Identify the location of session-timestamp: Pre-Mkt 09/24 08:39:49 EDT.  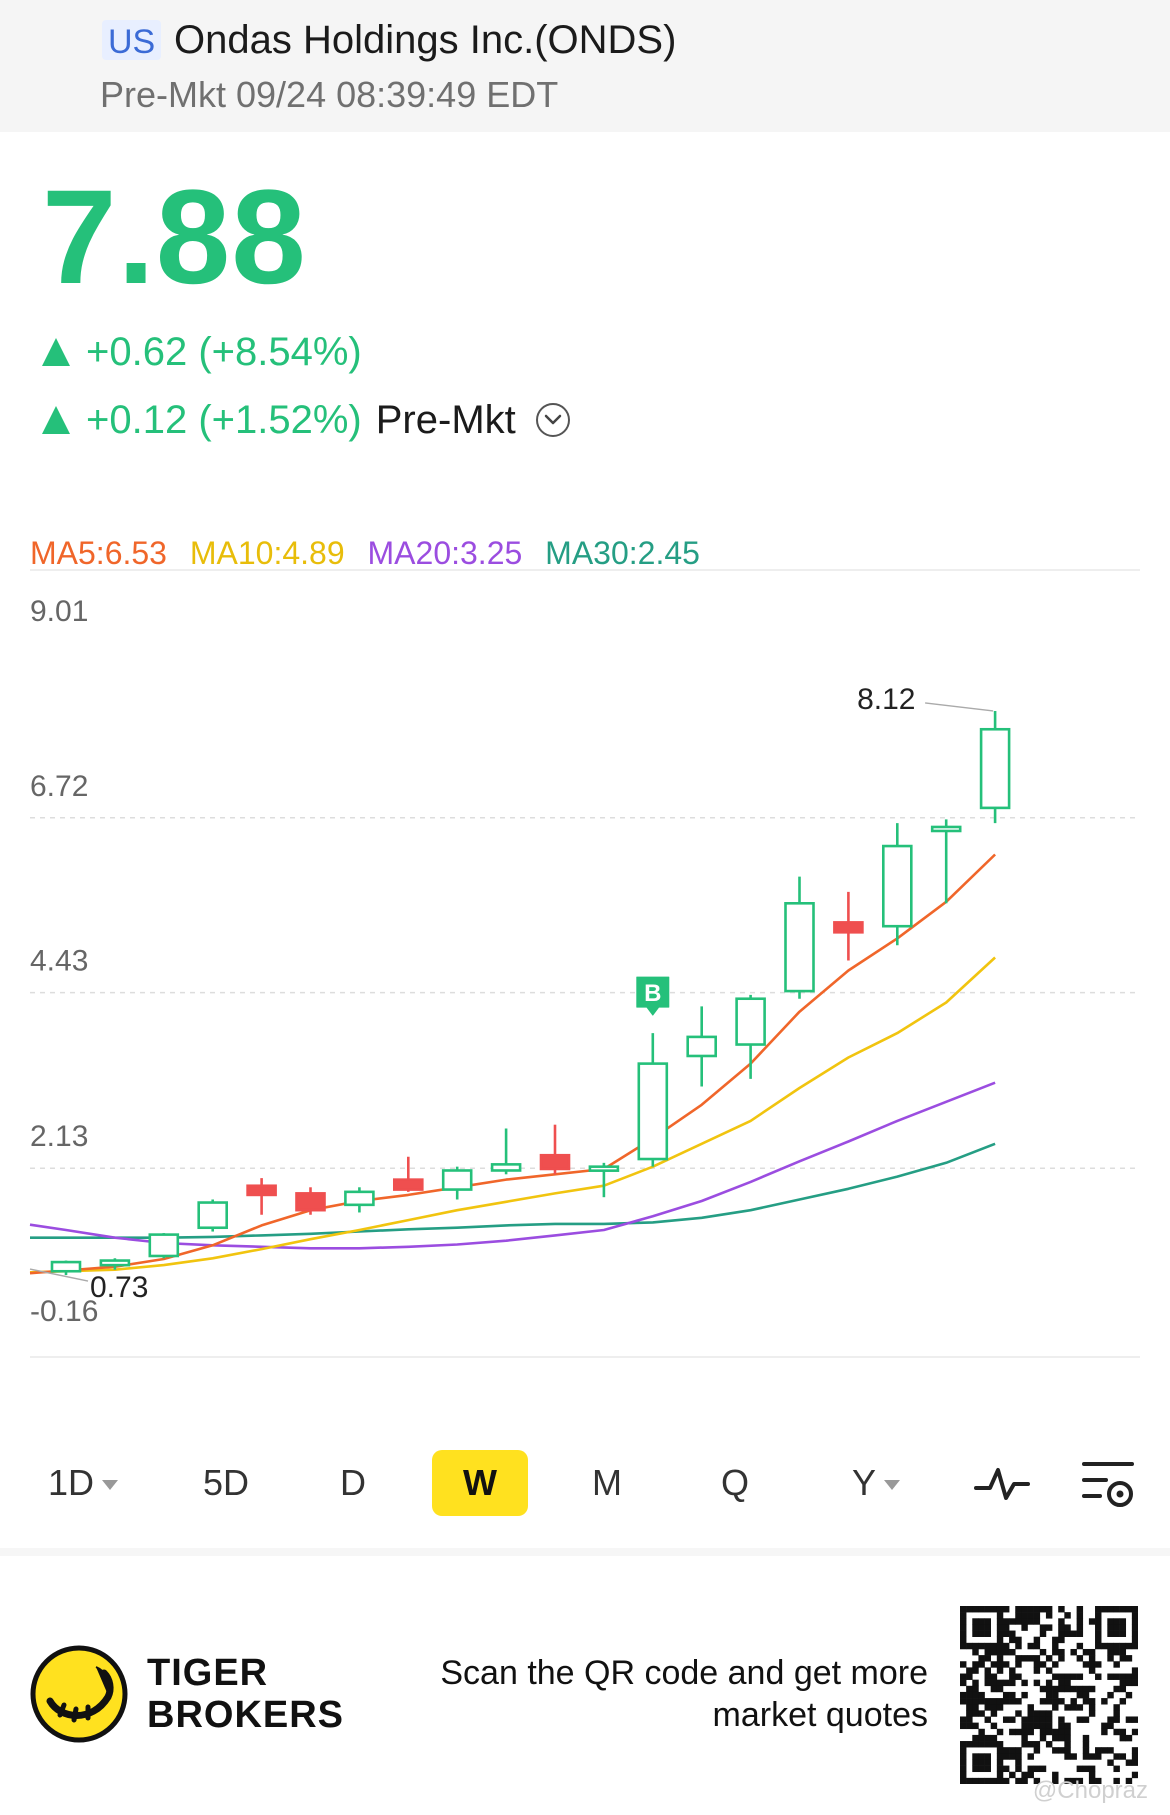
(329, 94).